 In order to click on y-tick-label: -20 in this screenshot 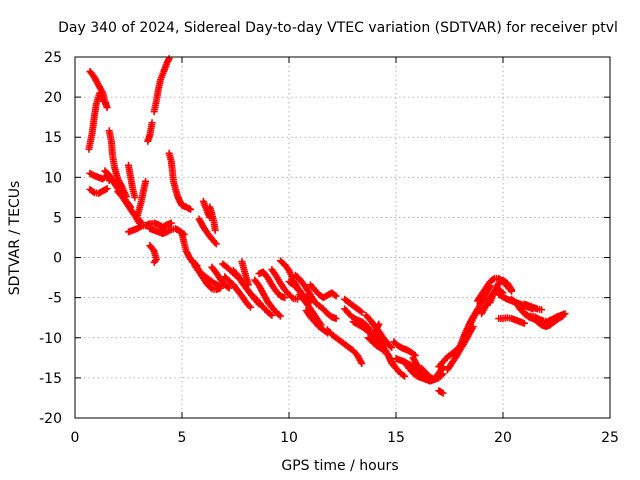, I will do `click(50, 419)`.